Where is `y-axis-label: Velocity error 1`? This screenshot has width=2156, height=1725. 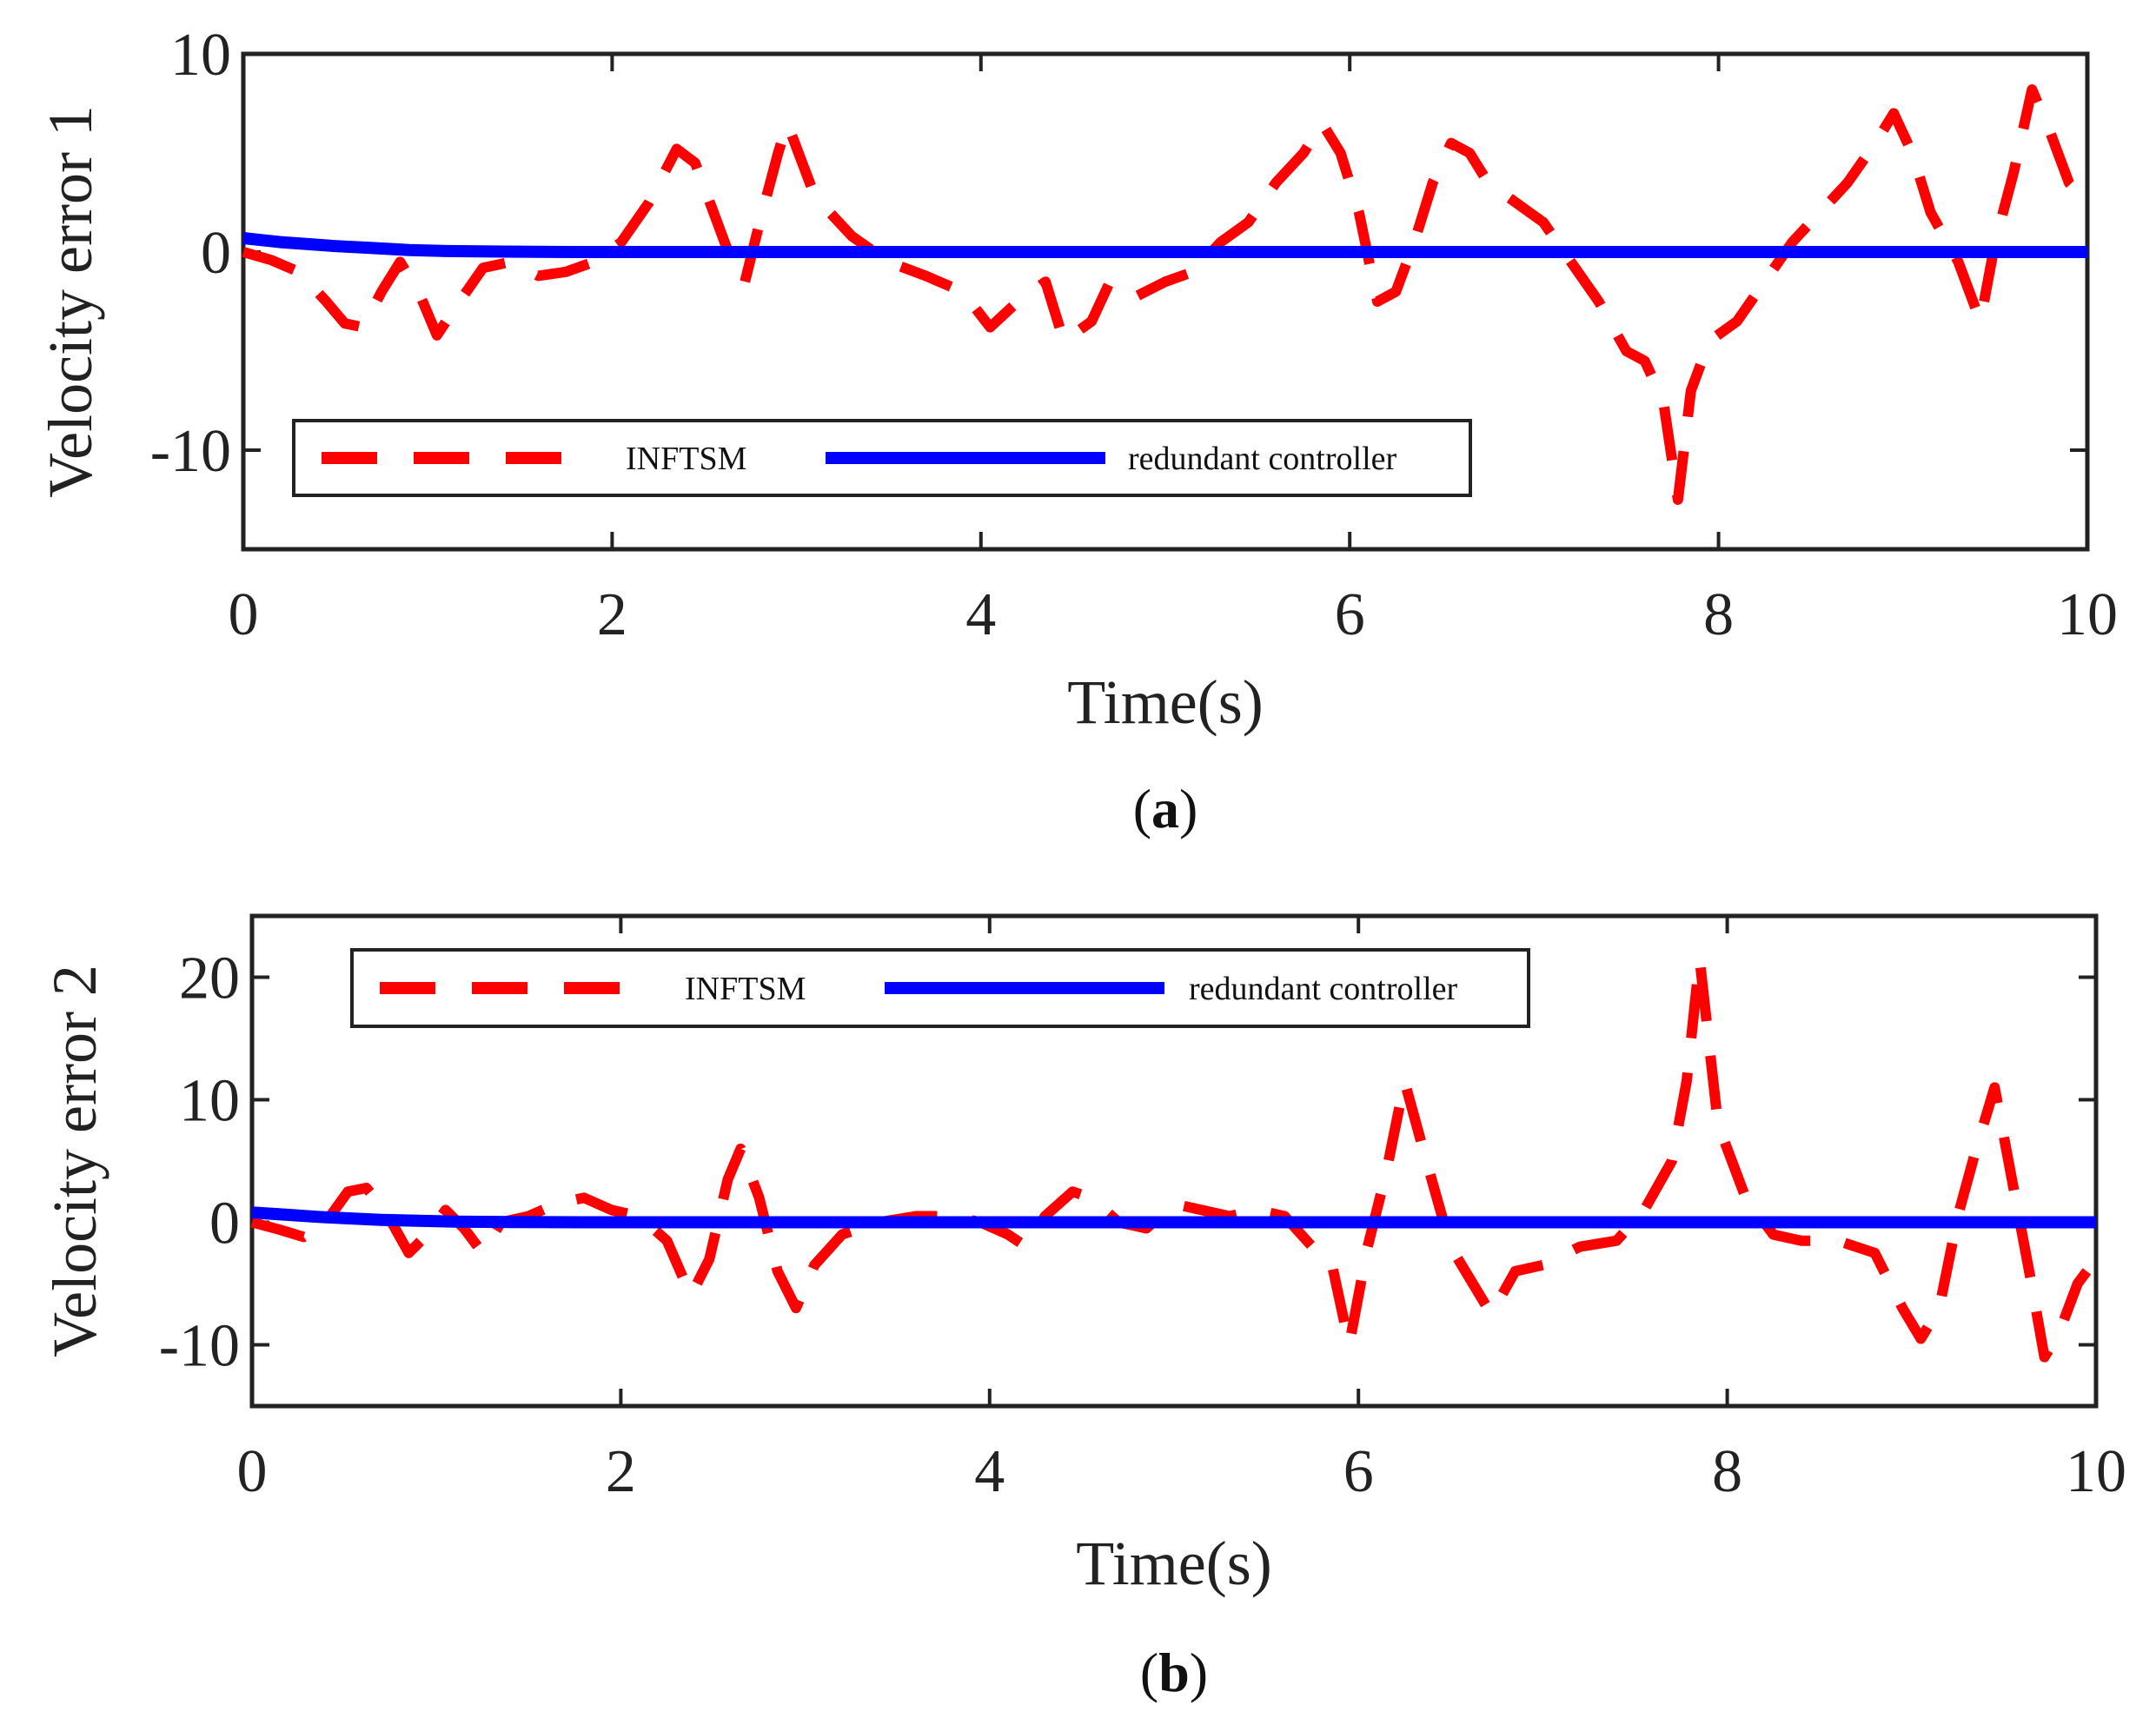
y-axis-label: Velocity error 1 is located at coordinates (71, 302).